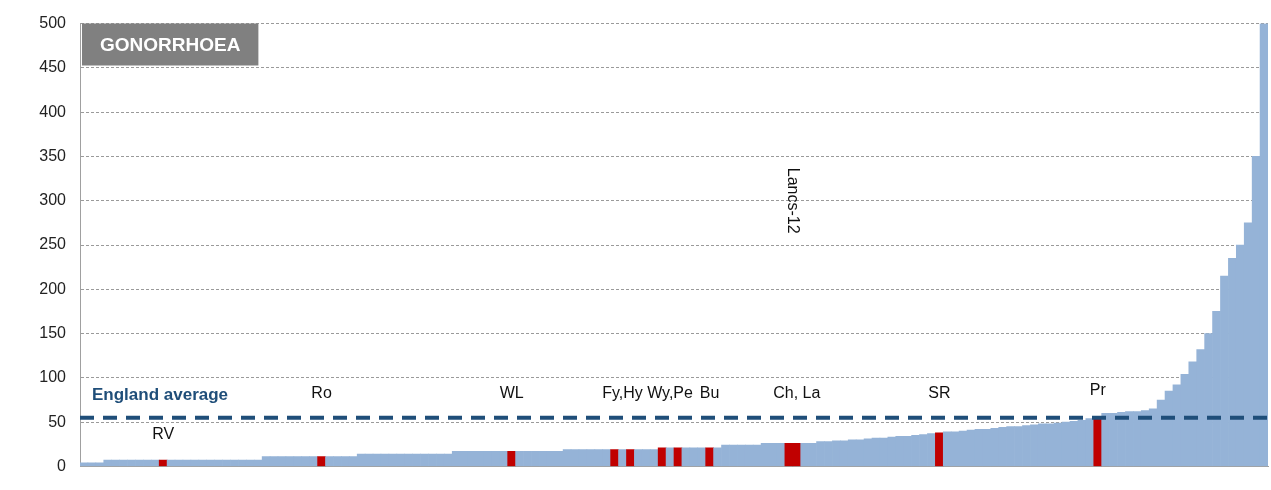  What do you see at coordinates (1098, 390) in the screenshot?
I see `x-tick-label: Pr` at bounding box center [1098, 390].